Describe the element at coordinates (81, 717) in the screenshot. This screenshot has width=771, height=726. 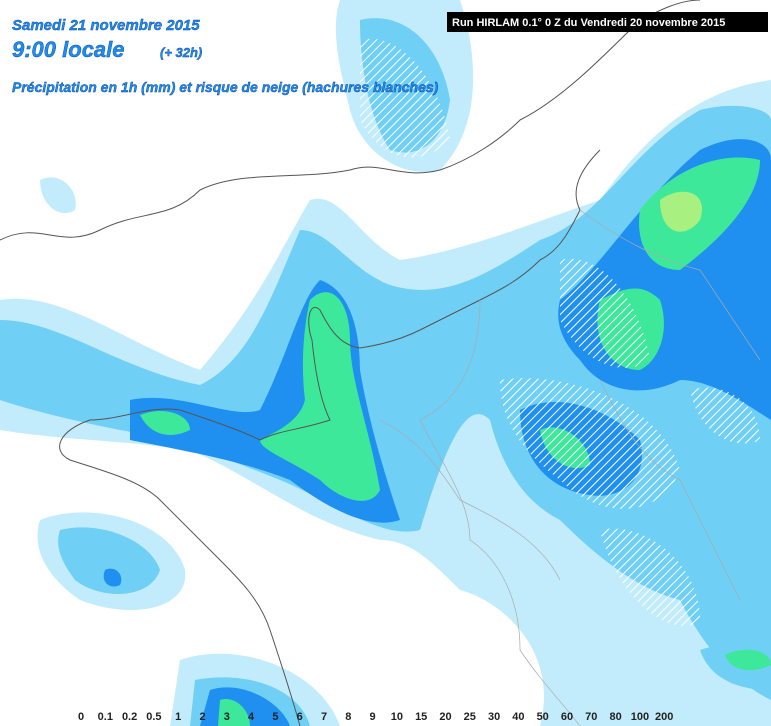
I see `legend-tick-label: 0` at that location.